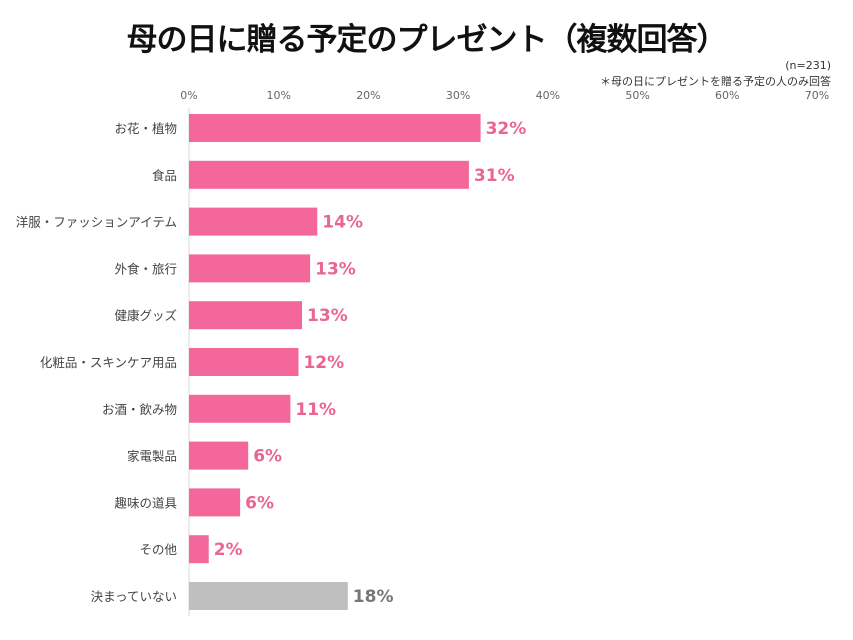 The height and width of the screenshot is (640, 853). I want to click on category-label: 決まっていない, so click(134, 596).